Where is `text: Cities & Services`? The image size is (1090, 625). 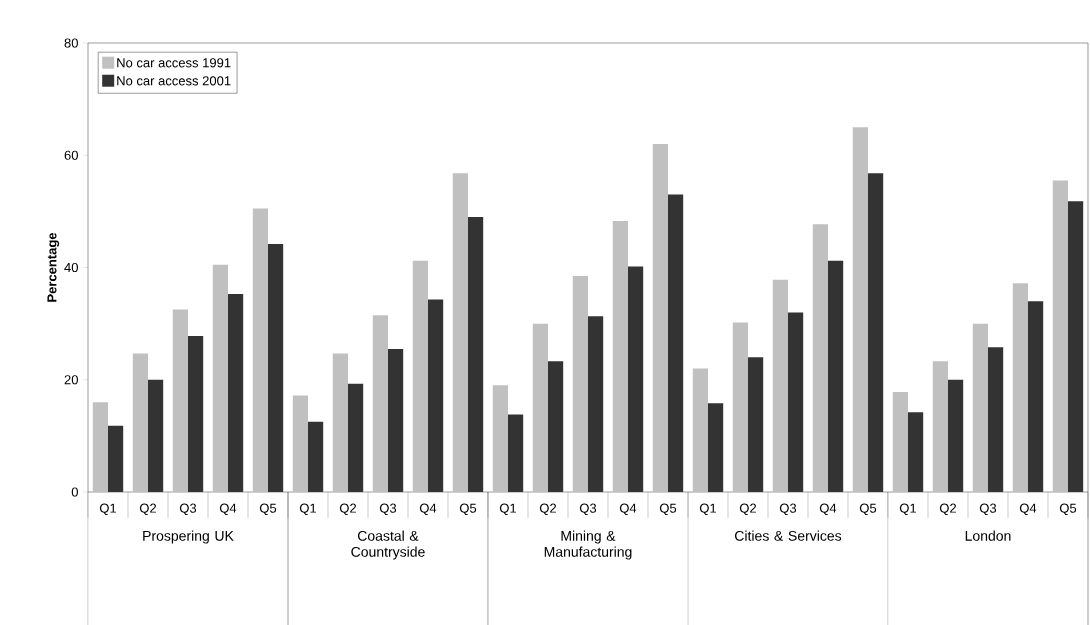 text: Cities & Services is located at coordinates (788, 535).